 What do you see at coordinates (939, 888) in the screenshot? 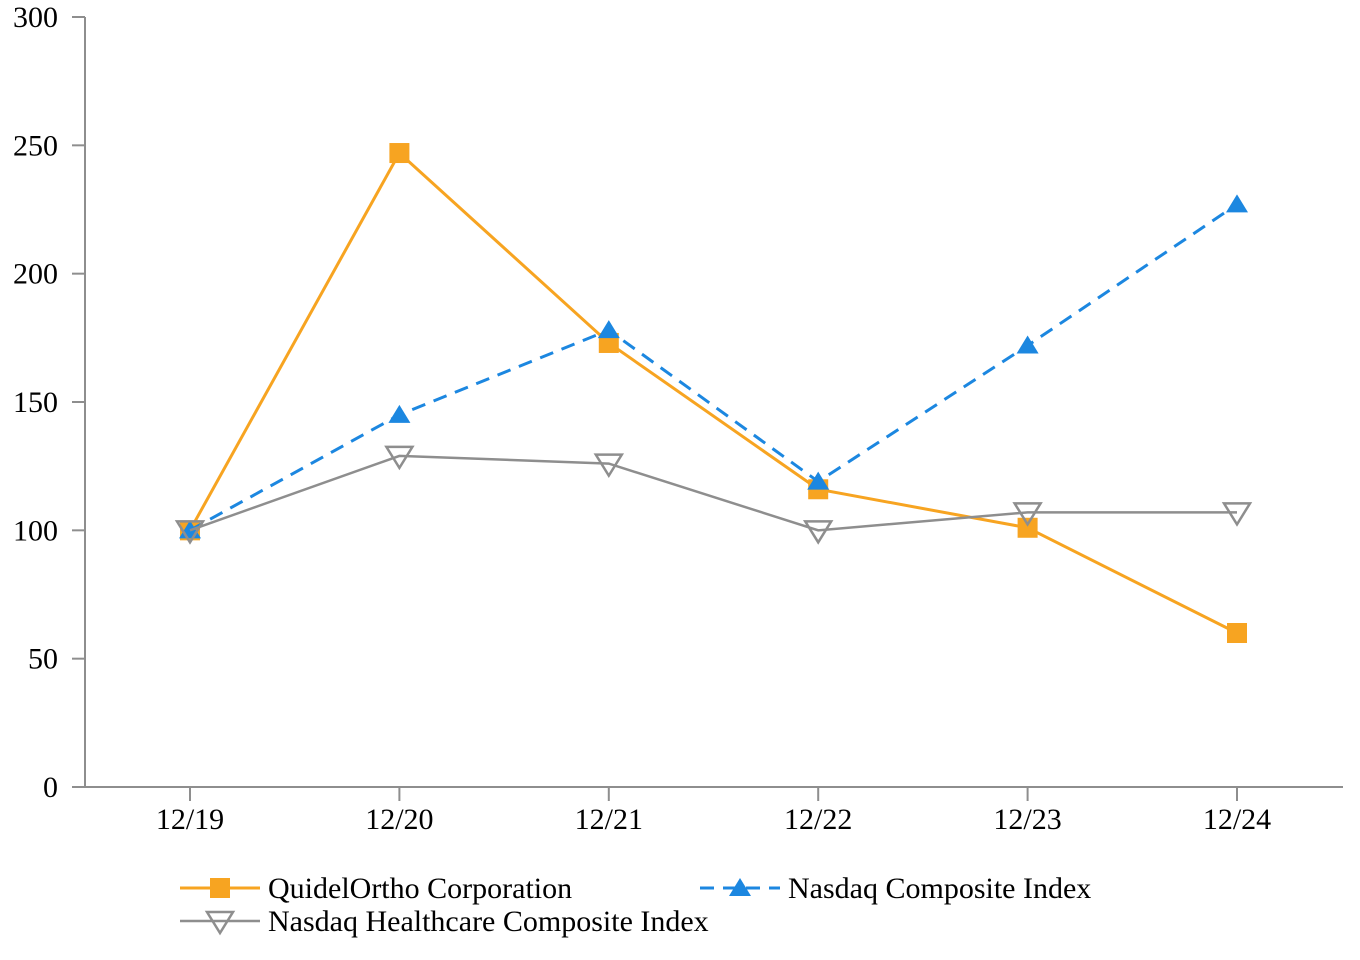
I see `legend-label-nasdaq-composite-index: Nasdaq Composite Index` at bounding box center [939, 888].